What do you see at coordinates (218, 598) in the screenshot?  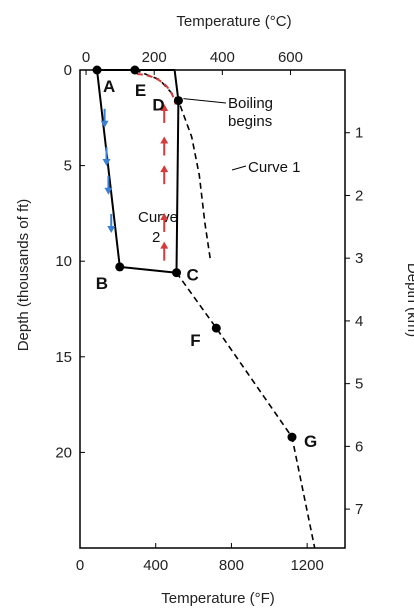 I see `bottom-axis-title: Temperature (°F)` at bounding box center [218, 598].